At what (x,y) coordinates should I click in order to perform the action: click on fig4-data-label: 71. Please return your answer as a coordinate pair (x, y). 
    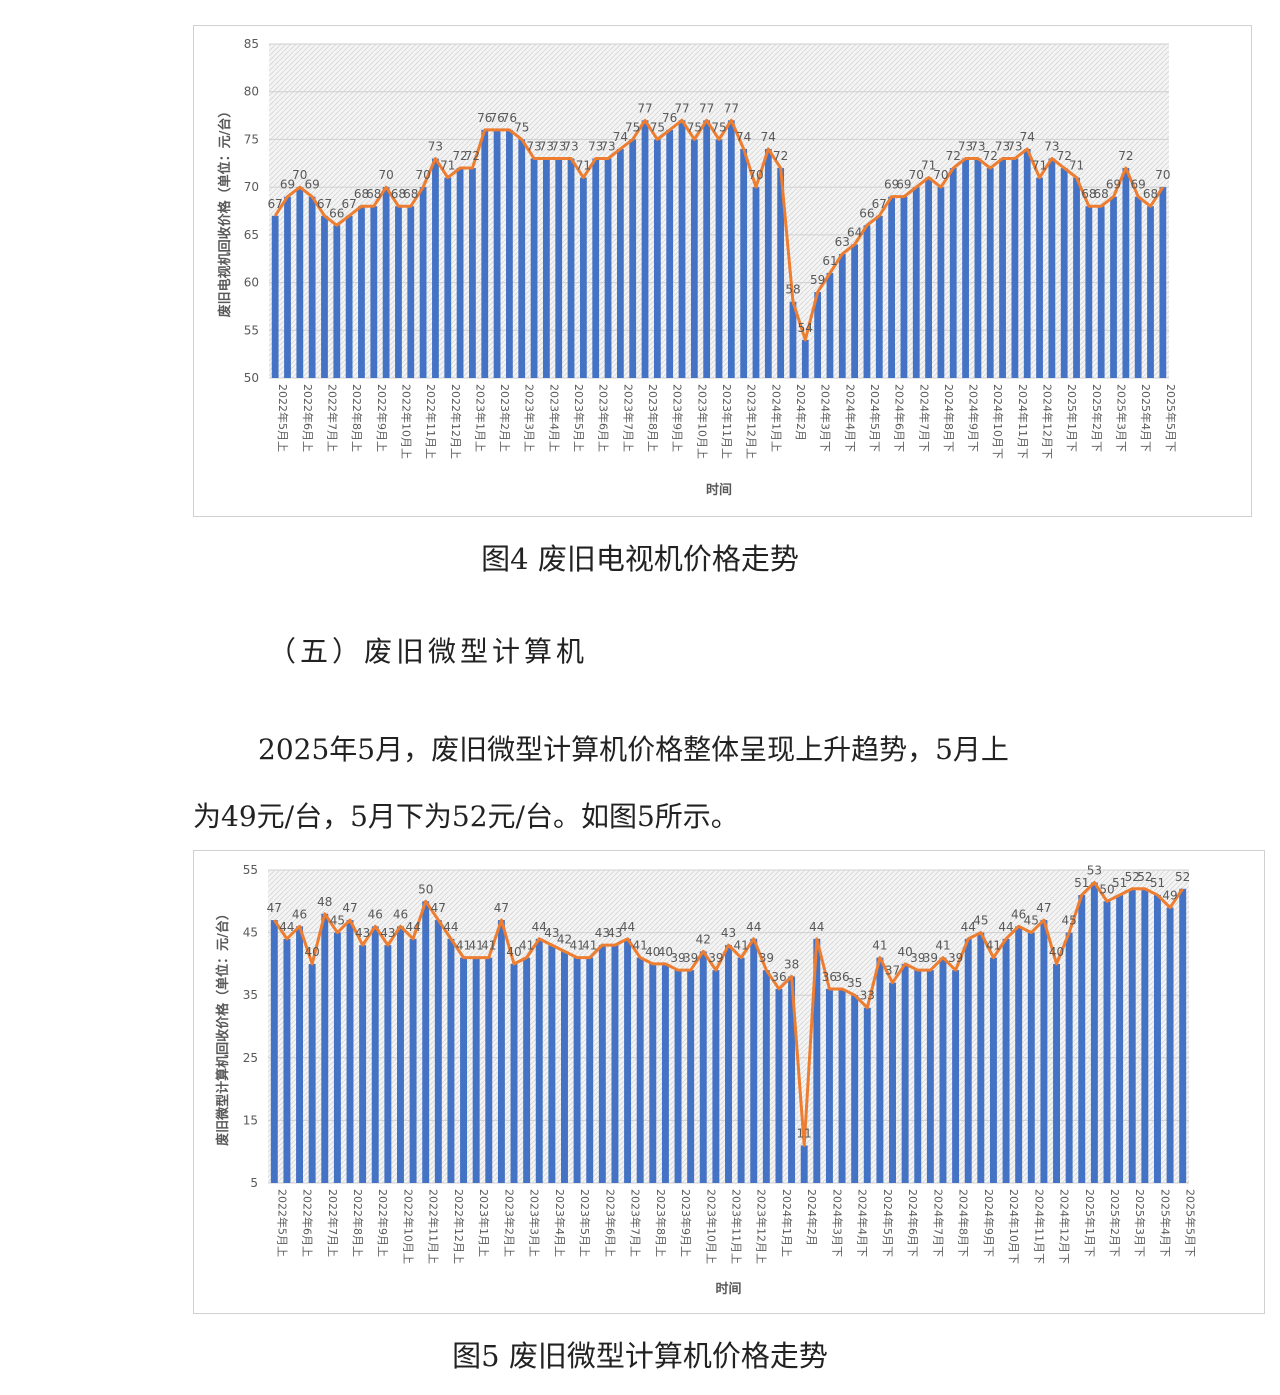
    Looking at the image, I should click on (928, 166).